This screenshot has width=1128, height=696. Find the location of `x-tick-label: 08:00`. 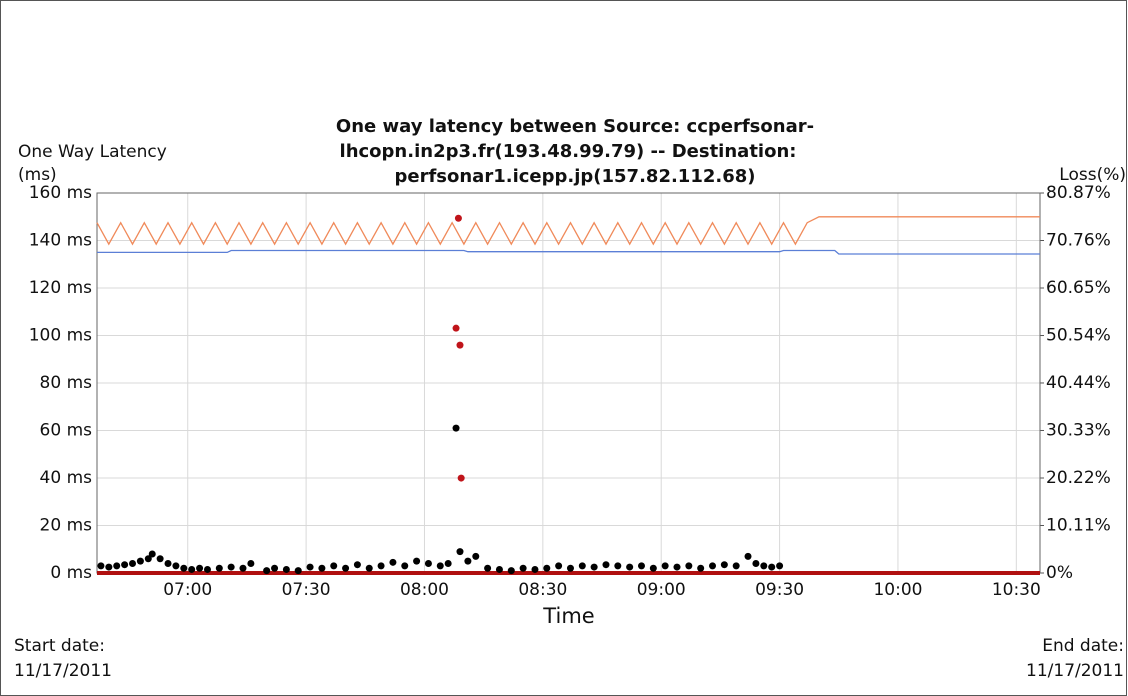

x-tick-label: 08:00 is located at coordinates (424, 590).